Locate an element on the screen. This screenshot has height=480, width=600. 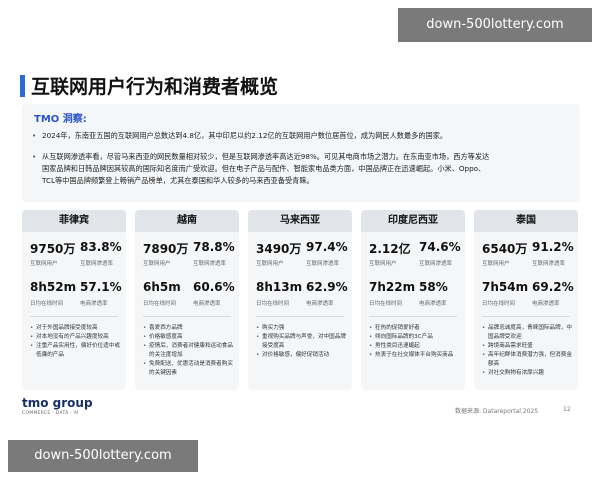
page-title: 互联网用户行为和消费者概览 is located at coordinates (155, 87).